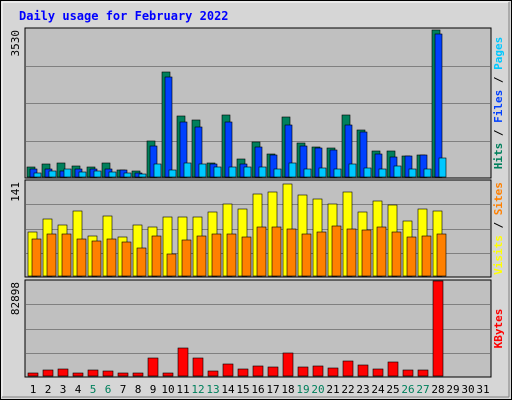  What do you see at coordinates (422, 389) in the screenshot?
I see `x-tick-day-27: 27` at bounding box center [422, 389].